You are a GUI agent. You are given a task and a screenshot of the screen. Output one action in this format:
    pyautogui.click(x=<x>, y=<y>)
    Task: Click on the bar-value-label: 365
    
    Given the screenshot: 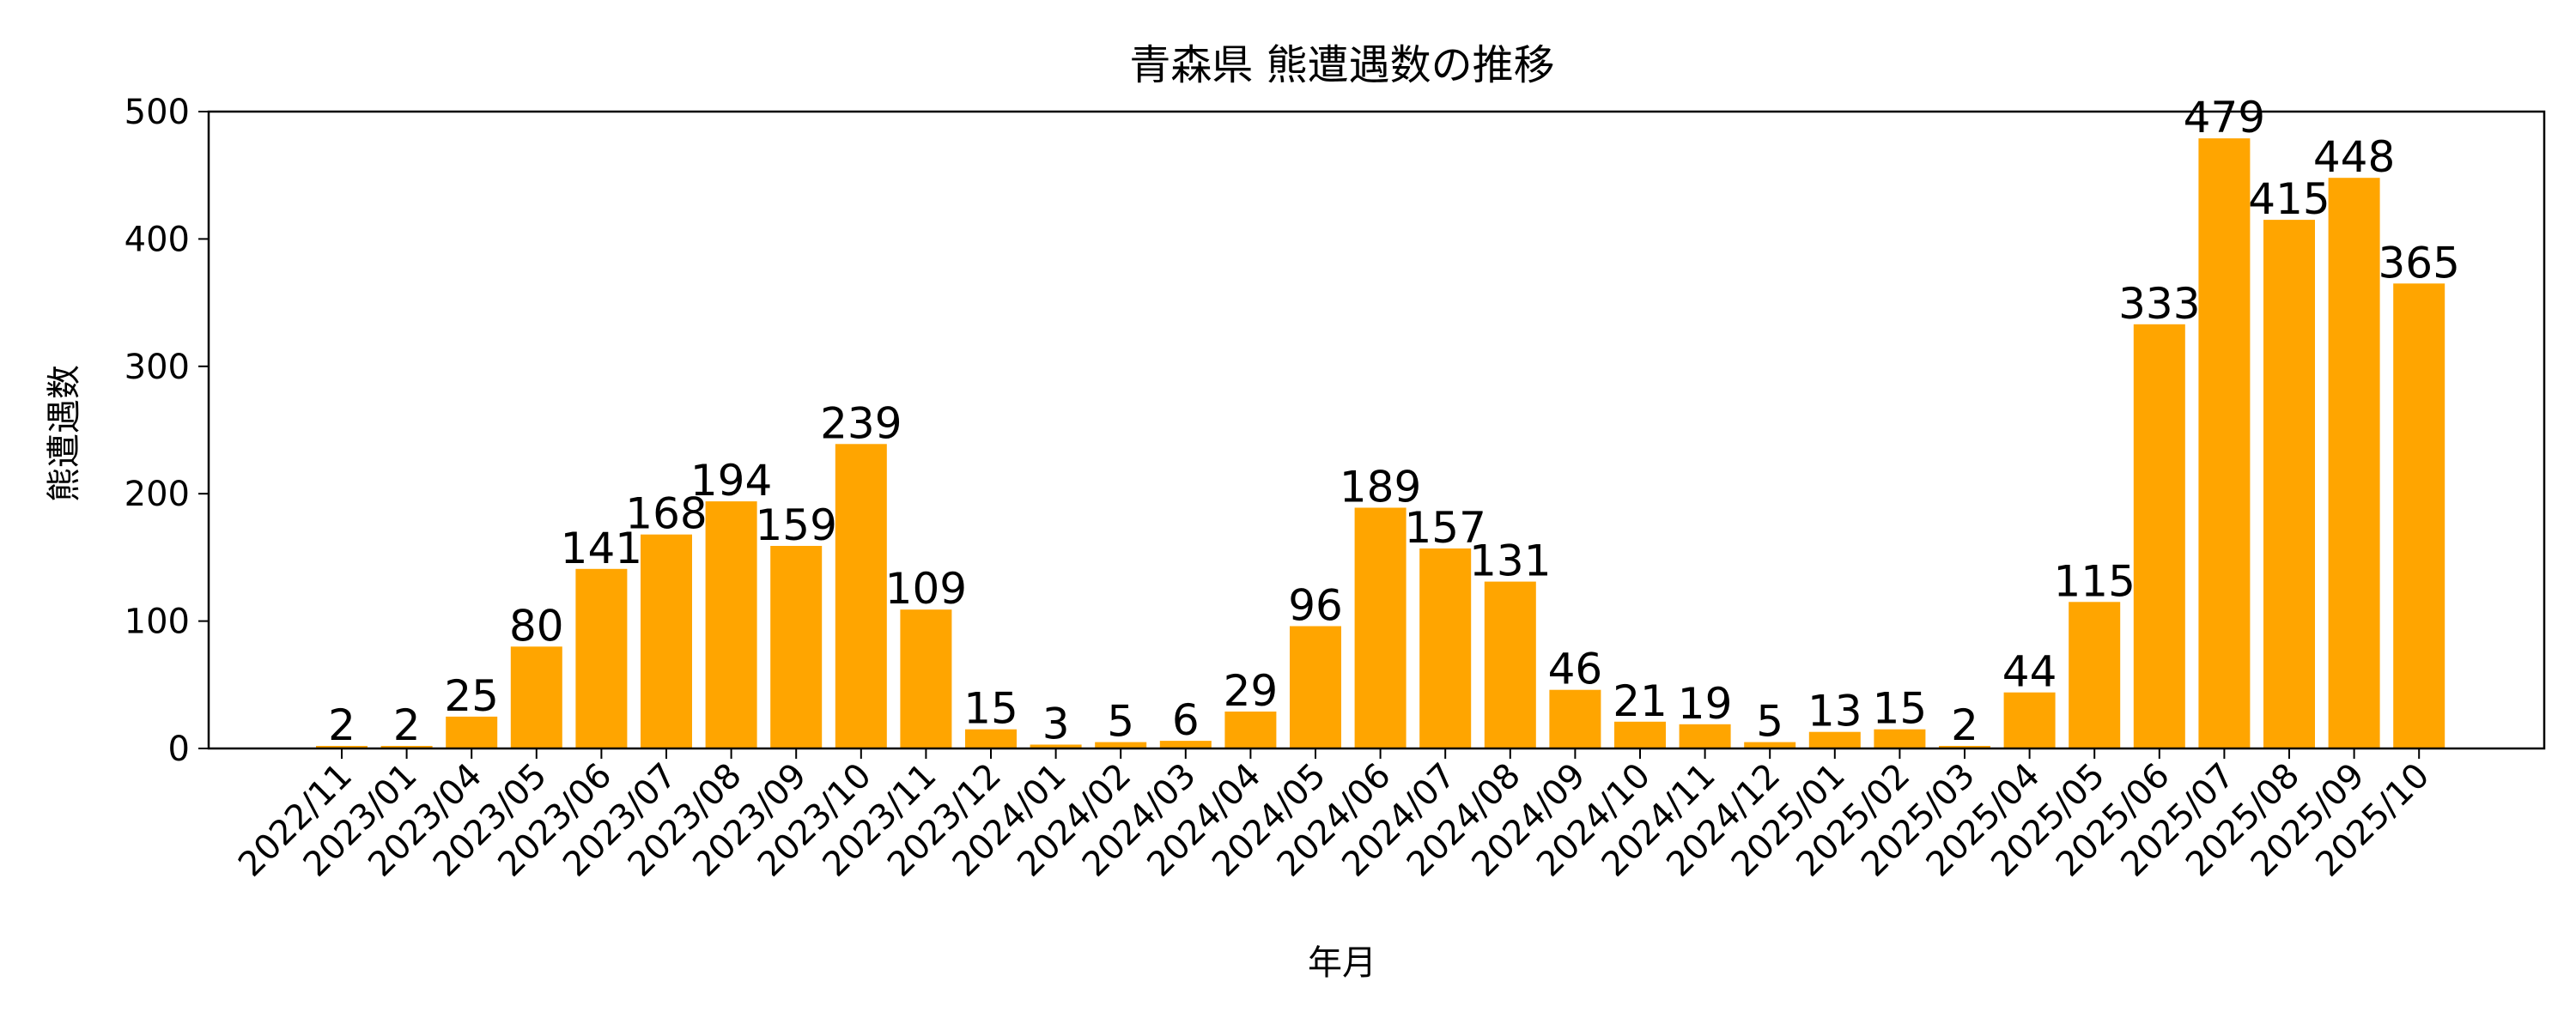 What is the action you would take?
    pyautogui.click(x=2419, y=263)
    